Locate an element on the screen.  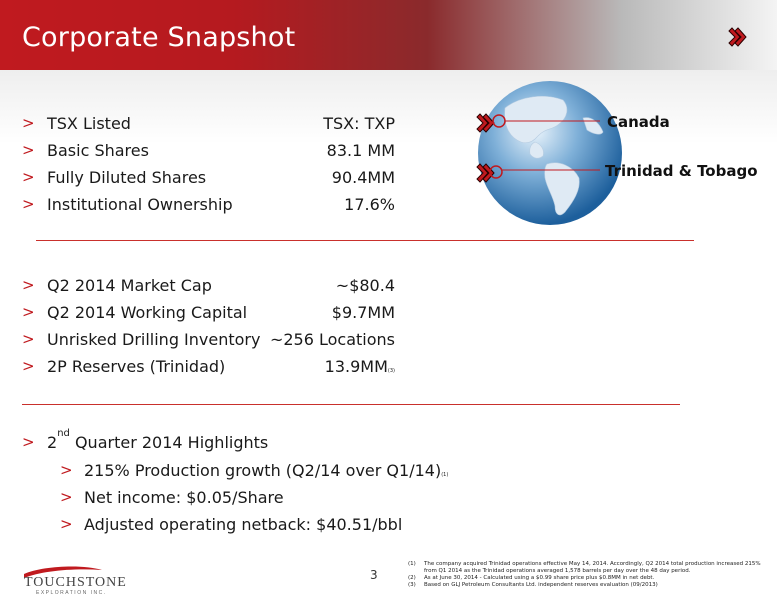
list-item: > TSX Listed TSX: TXP is located at coordinates (208, 125).